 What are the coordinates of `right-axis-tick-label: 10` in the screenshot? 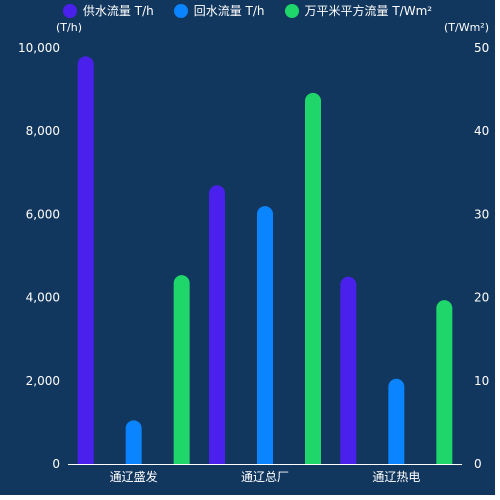 It's located at (481, 381).